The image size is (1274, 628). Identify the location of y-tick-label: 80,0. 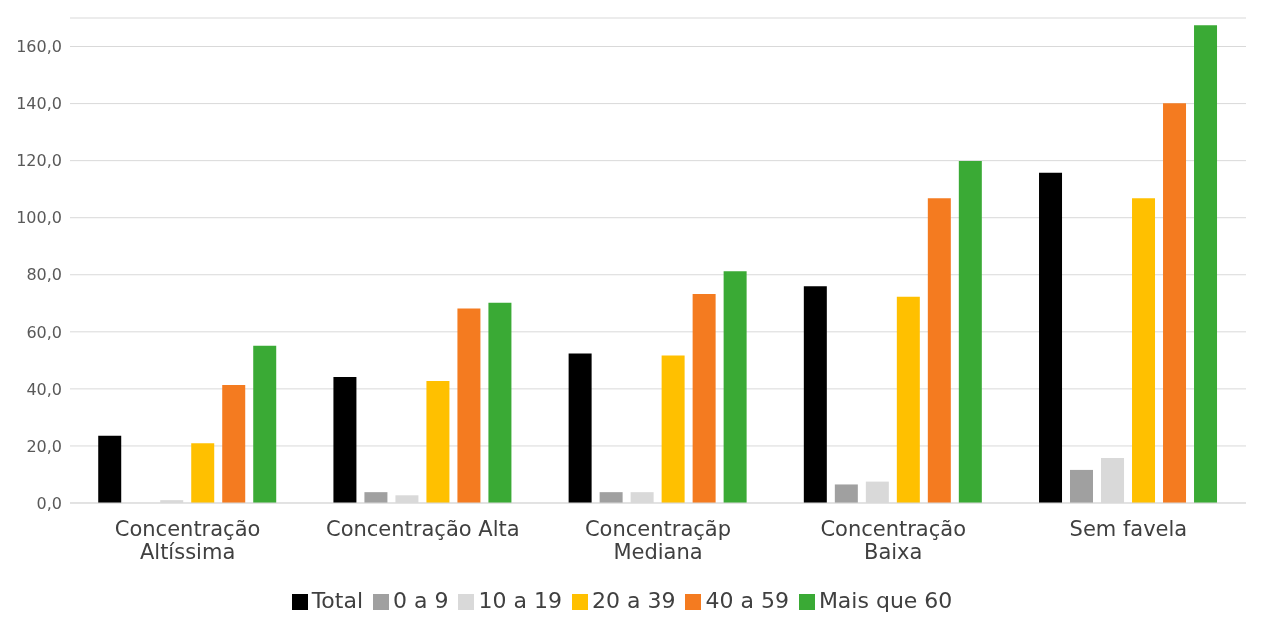
(44, 275).